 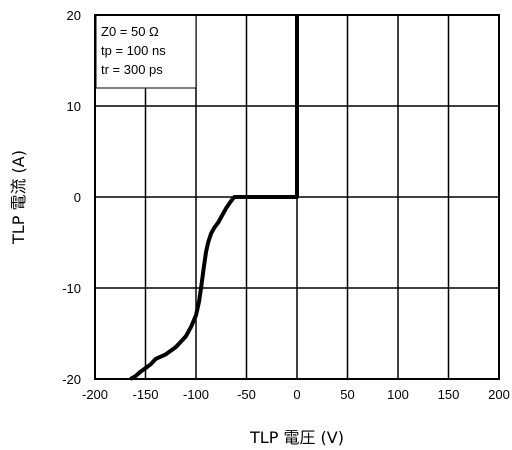 I want to click on x-tick-label: 150, so click(x=449, y=394).